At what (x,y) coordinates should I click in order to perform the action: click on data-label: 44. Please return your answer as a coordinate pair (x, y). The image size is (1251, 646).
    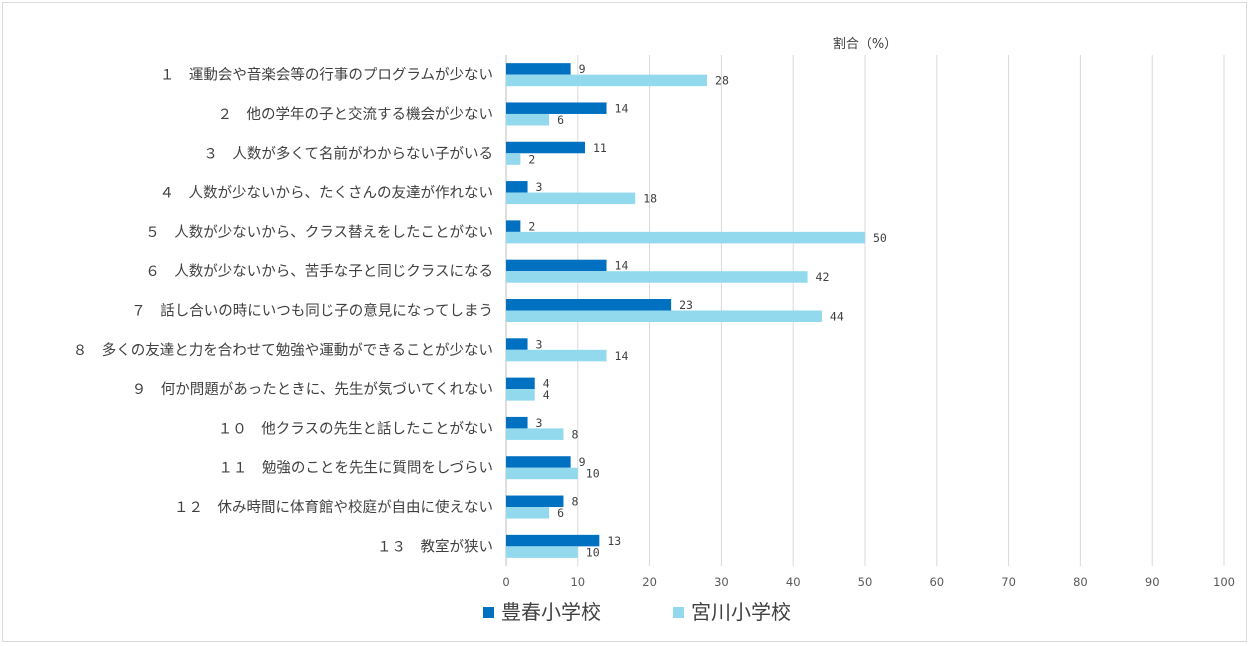
    Looking at the image, I should click on (837, 317).